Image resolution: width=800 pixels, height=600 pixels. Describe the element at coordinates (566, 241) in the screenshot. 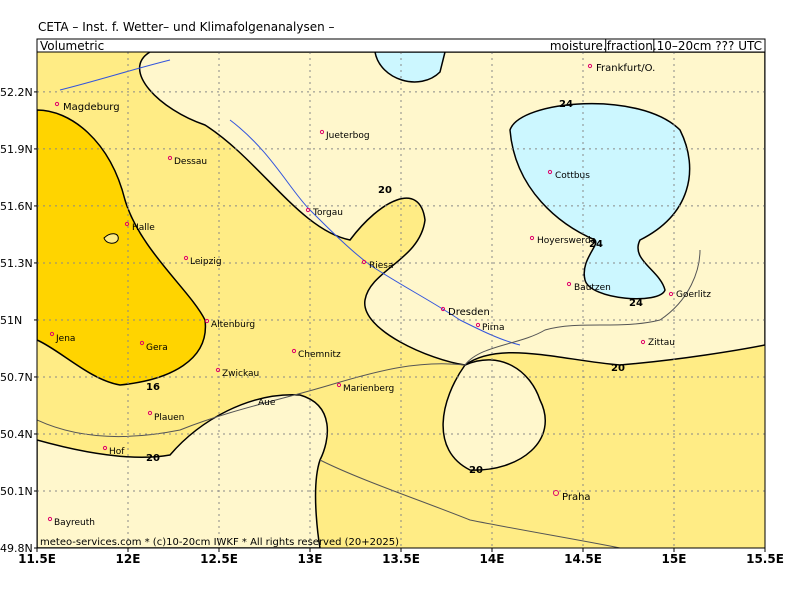

I see `city-label: Hoyerswerda` at that location.